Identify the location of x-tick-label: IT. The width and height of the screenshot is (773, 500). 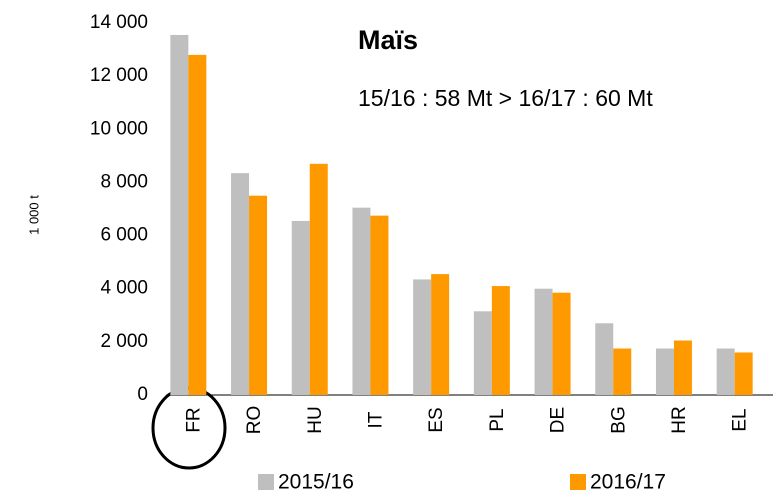
(375, 419).